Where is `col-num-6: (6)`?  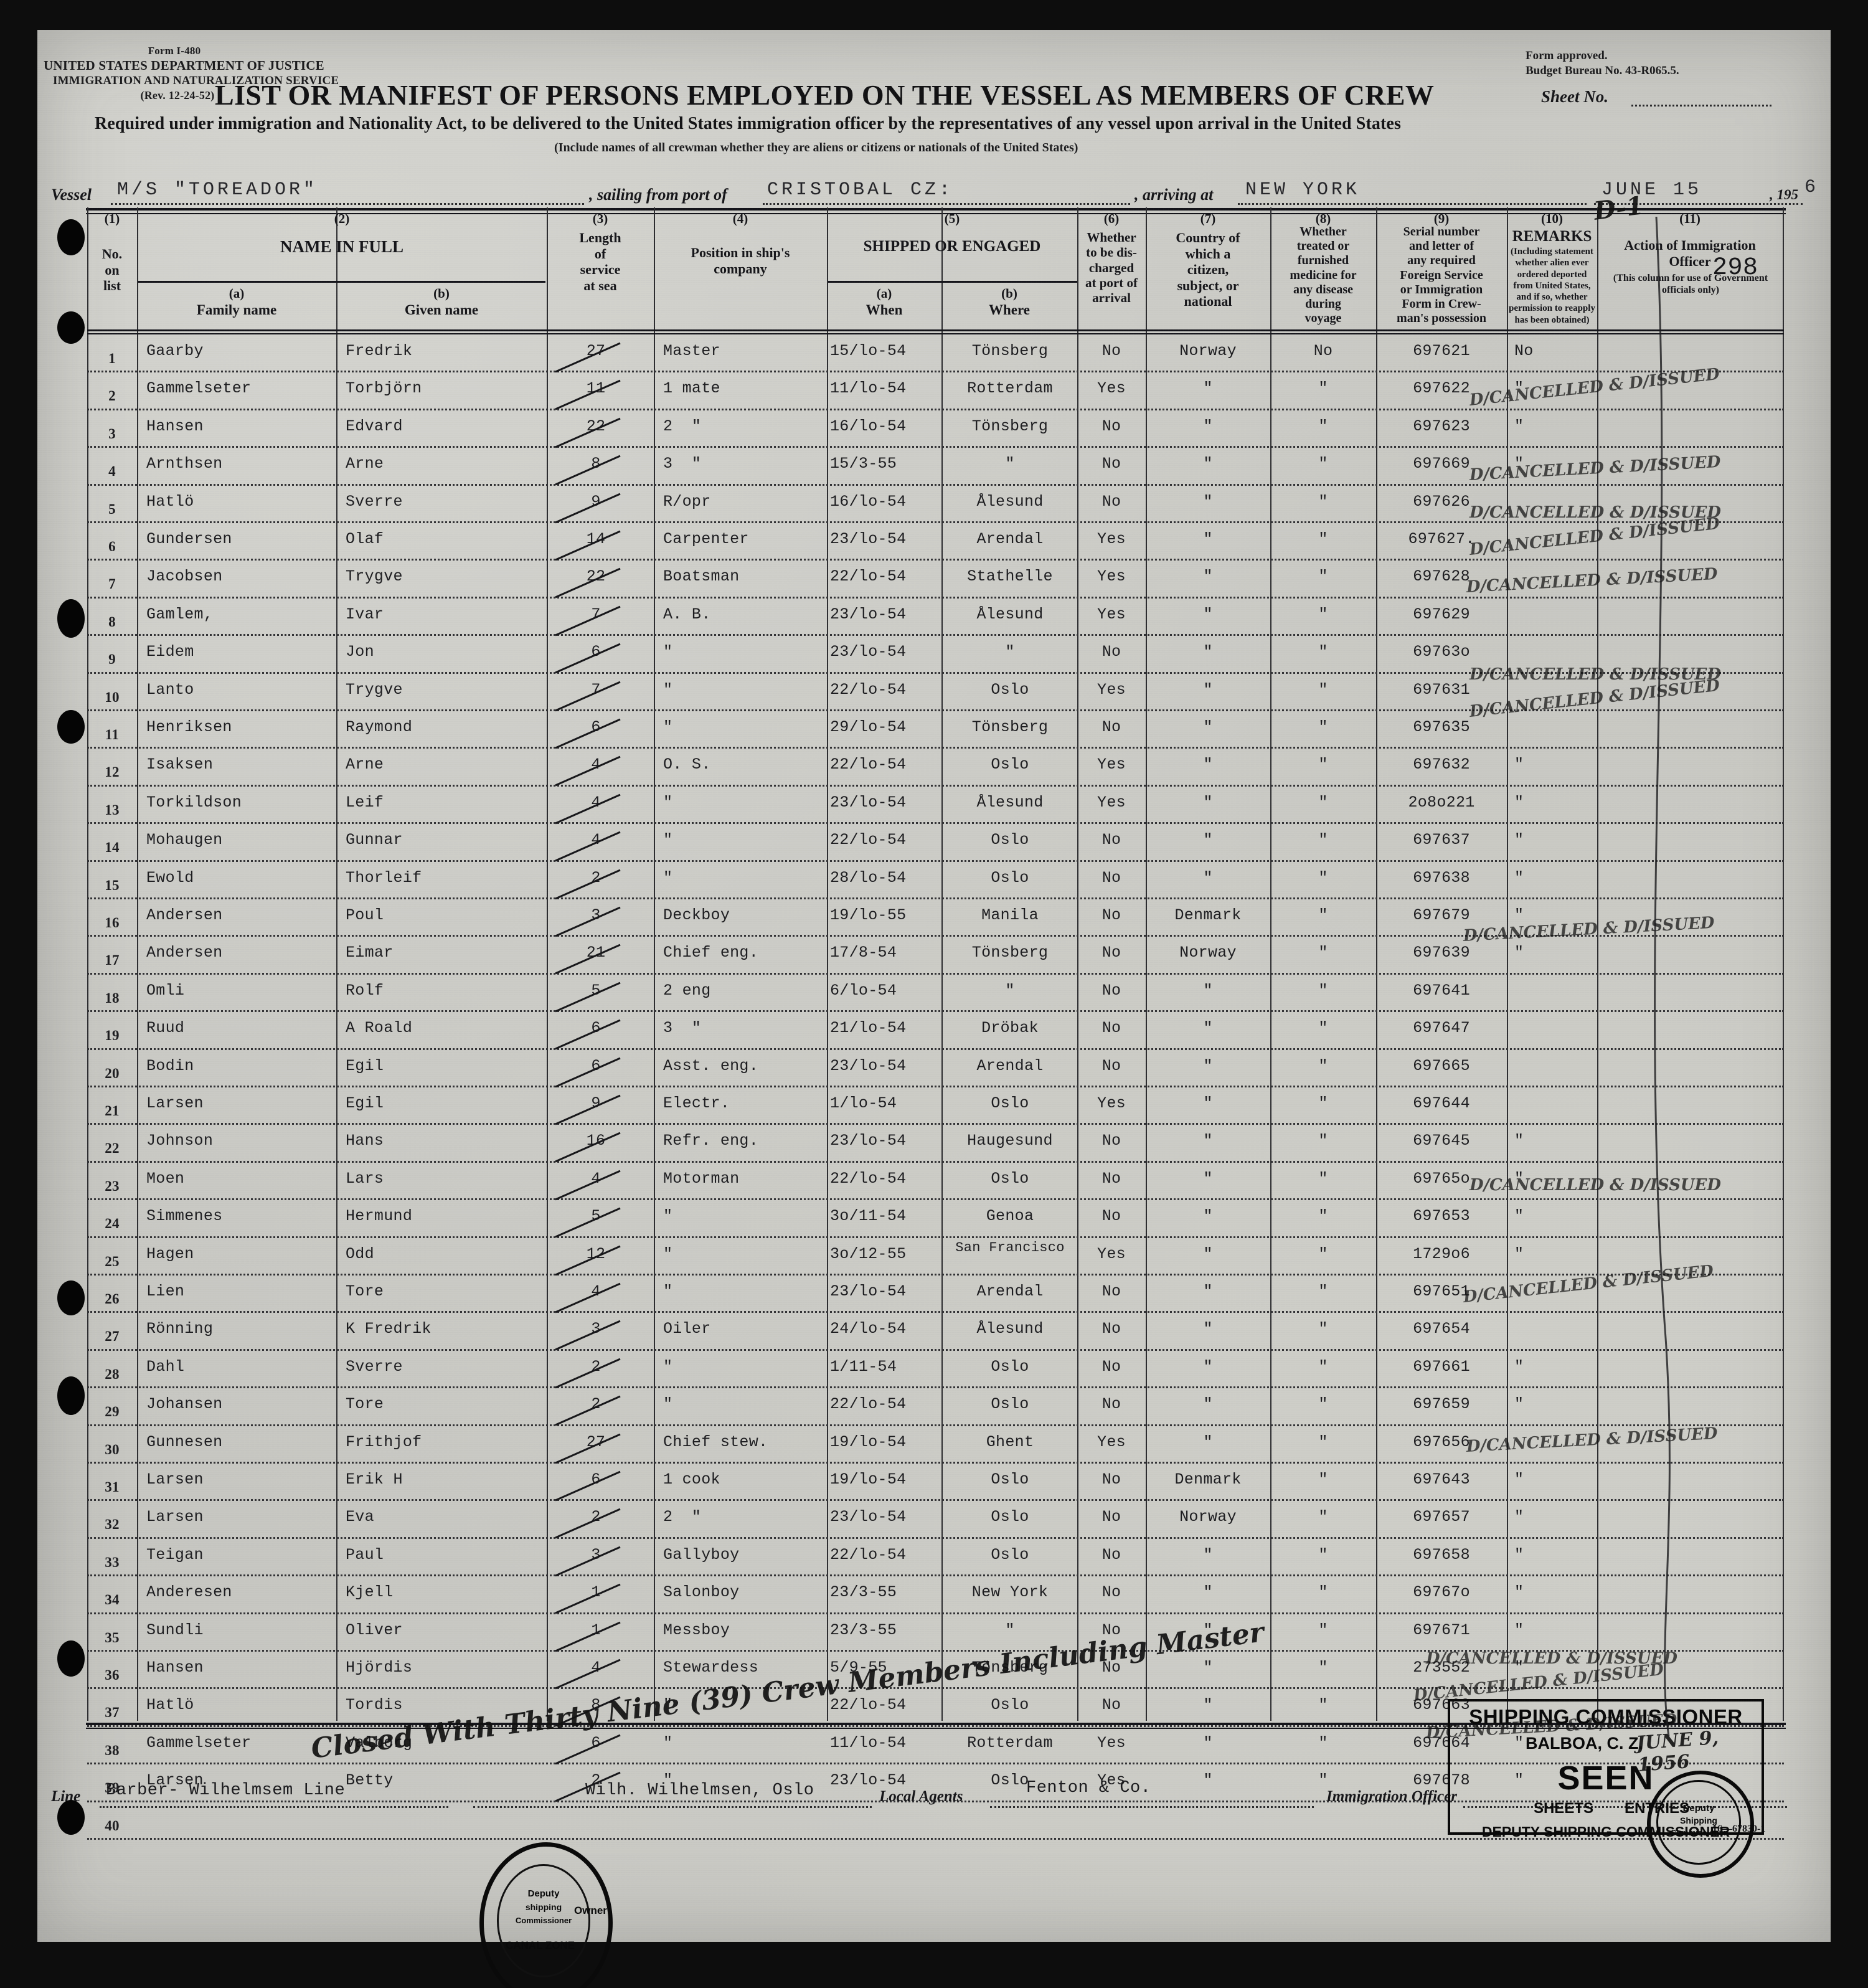 col-num-6: (6) is located at coordinates (1111, 219).